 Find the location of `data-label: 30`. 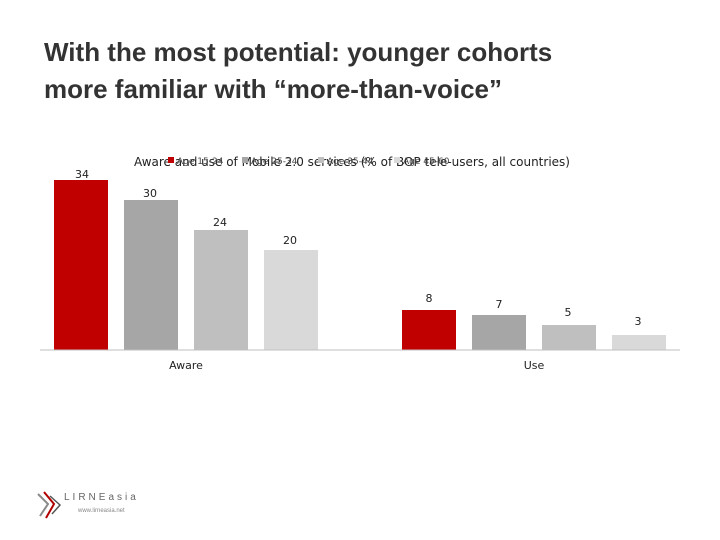

data-label: 30 is located at coordinates (150, 193).